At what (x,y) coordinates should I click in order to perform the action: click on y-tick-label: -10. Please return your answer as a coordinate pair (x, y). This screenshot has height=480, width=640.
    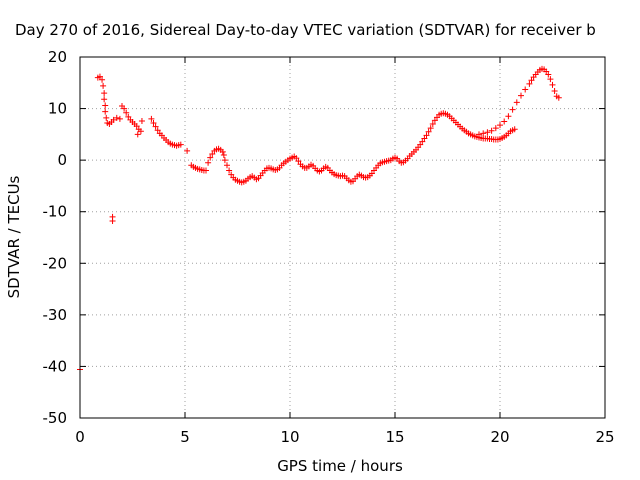
    Looking at the image, I should click on (55, 212).